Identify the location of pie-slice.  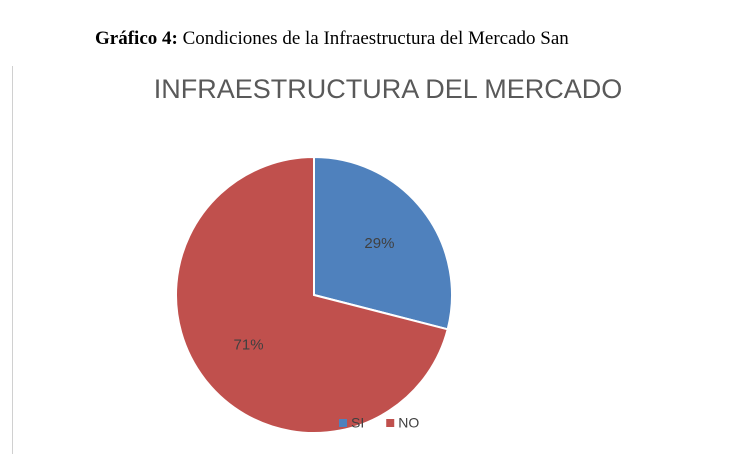
(383, 243).